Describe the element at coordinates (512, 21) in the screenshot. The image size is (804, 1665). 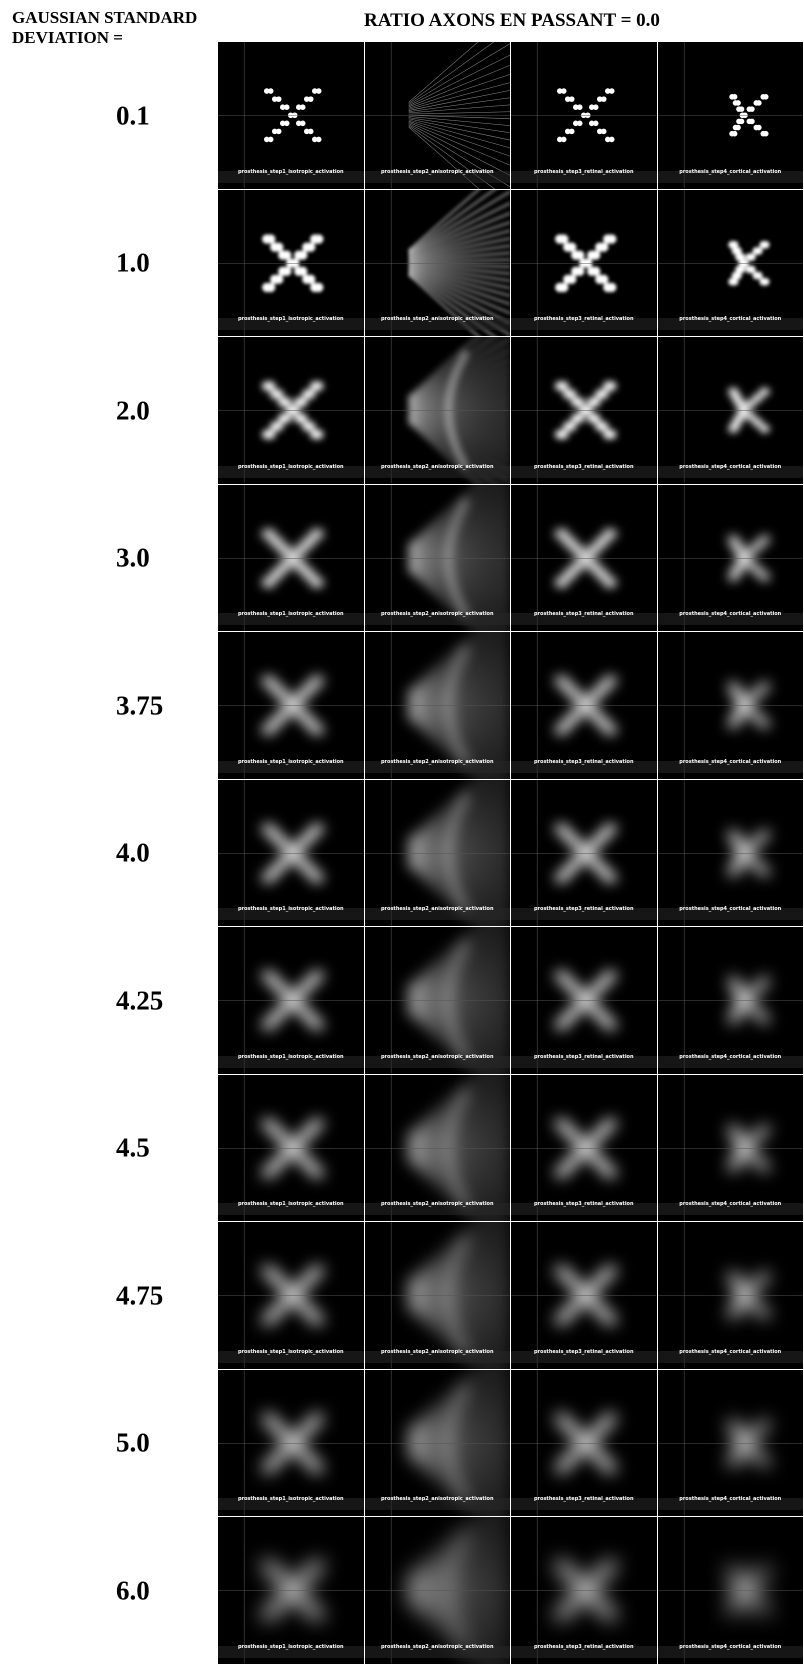
I see `column-axis-title: RATIO AXONS EN PASSANT = 0.0` at that location.